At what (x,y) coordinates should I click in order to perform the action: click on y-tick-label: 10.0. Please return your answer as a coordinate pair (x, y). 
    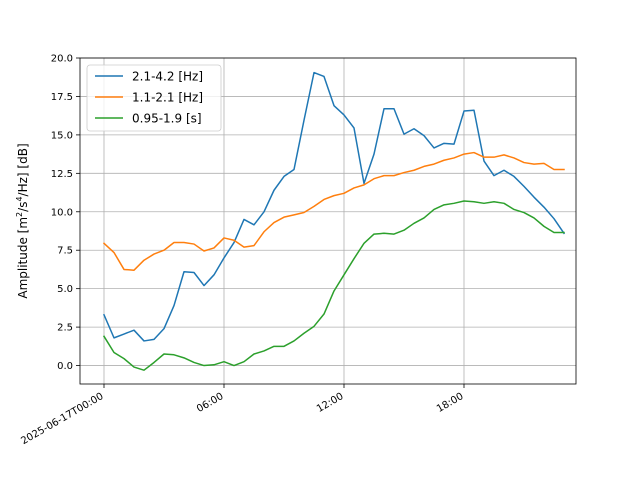
    Looking at the image, I should click on (62, 212).